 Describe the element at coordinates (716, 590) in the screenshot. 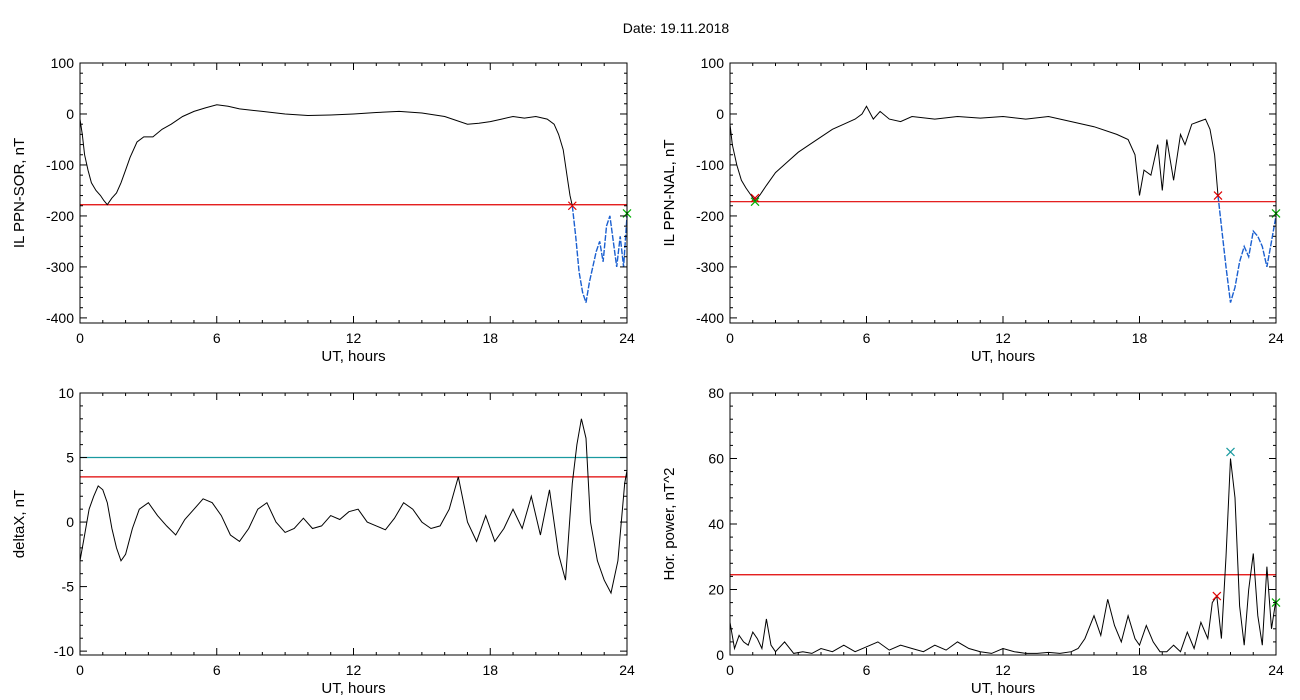

I see `y-tick-label: 20` at that location.